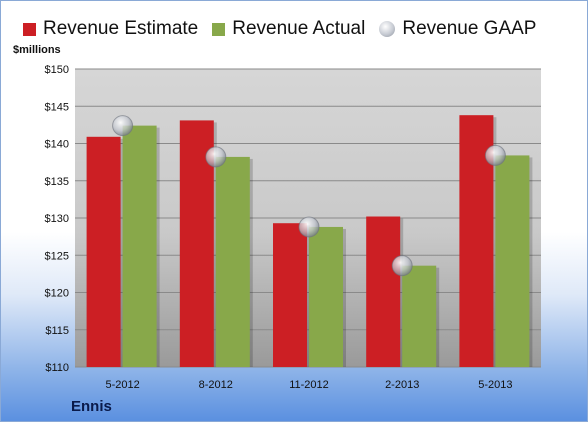  What do you see at coordinates (91, 406) in the screenshot?
I see `company-name: Ennis` at bounding box center [91, 406].